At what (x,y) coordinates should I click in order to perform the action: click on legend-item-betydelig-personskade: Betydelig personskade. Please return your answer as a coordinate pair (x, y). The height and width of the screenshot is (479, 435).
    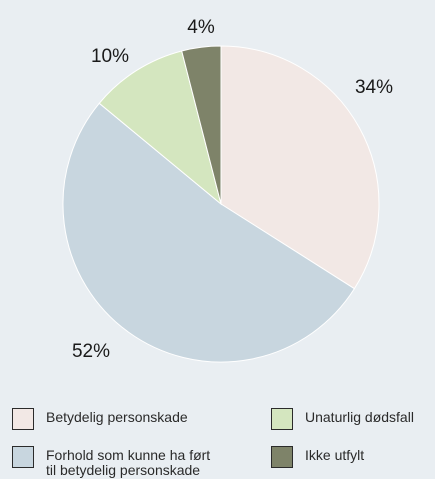
    Looking at the image, I should click on (100, 419).